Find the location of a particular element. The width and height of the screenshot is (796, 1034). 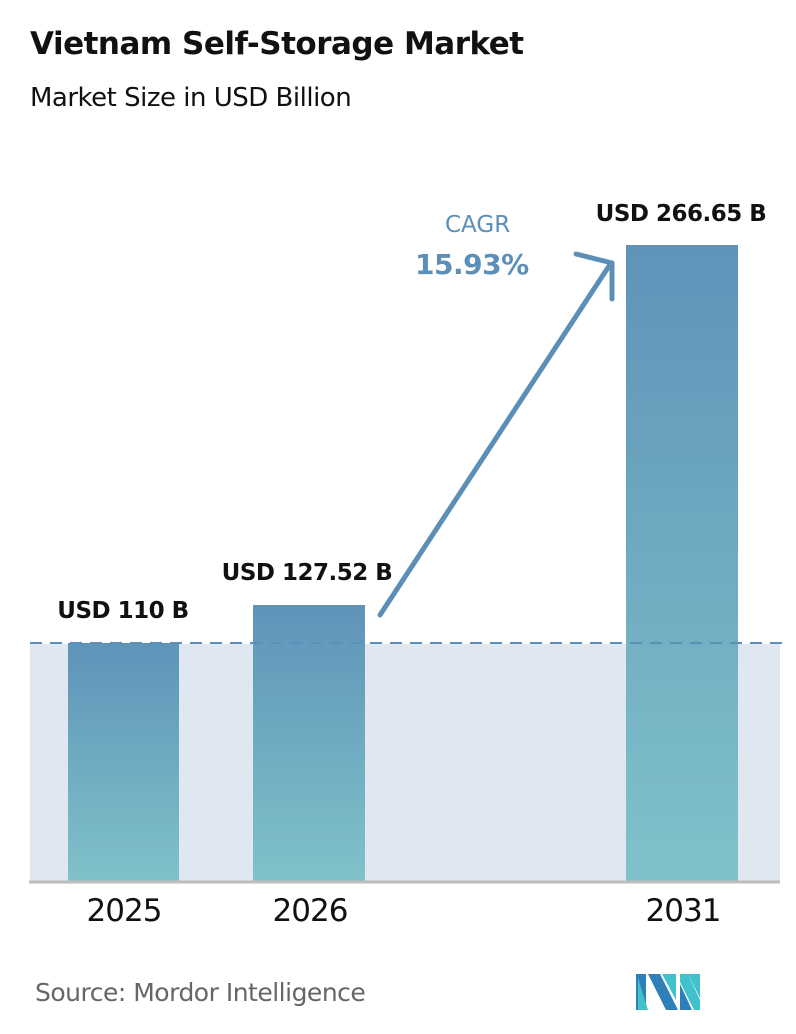

mordor-intelligence-logo-icon is located at coordinates (668, 992).